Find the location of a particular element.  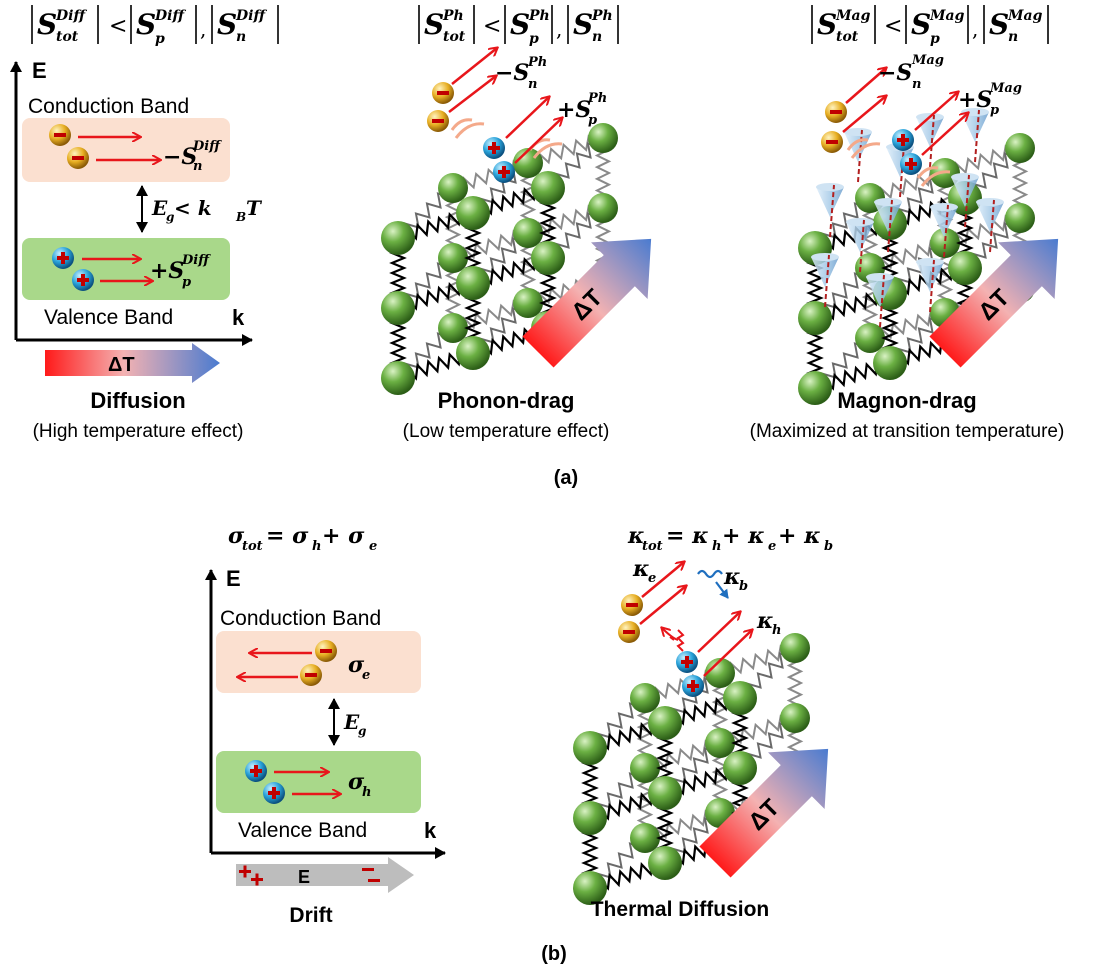

phonon-dt-arrow: ΔT is located at coordinates (587, 303).